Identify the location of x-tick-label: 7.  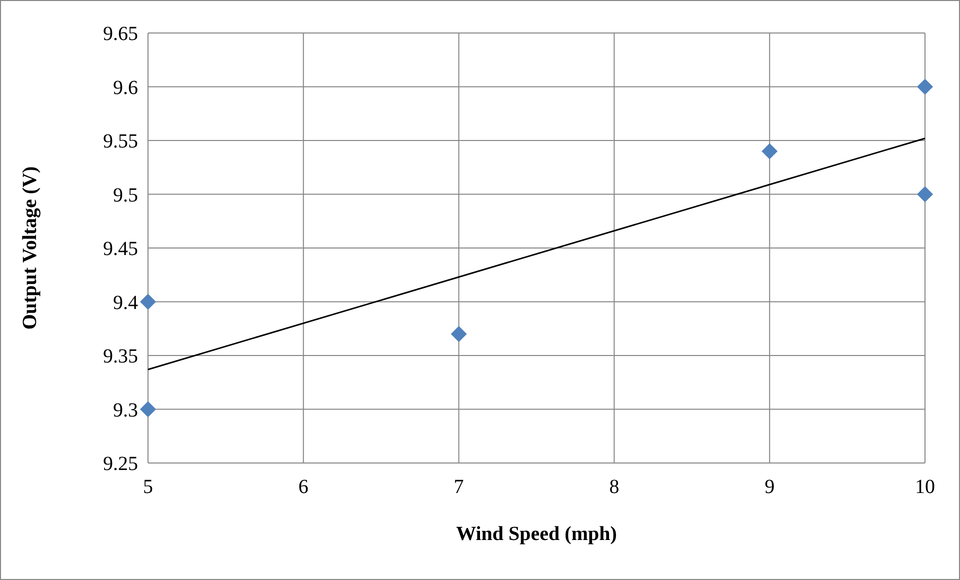
(459, 487).